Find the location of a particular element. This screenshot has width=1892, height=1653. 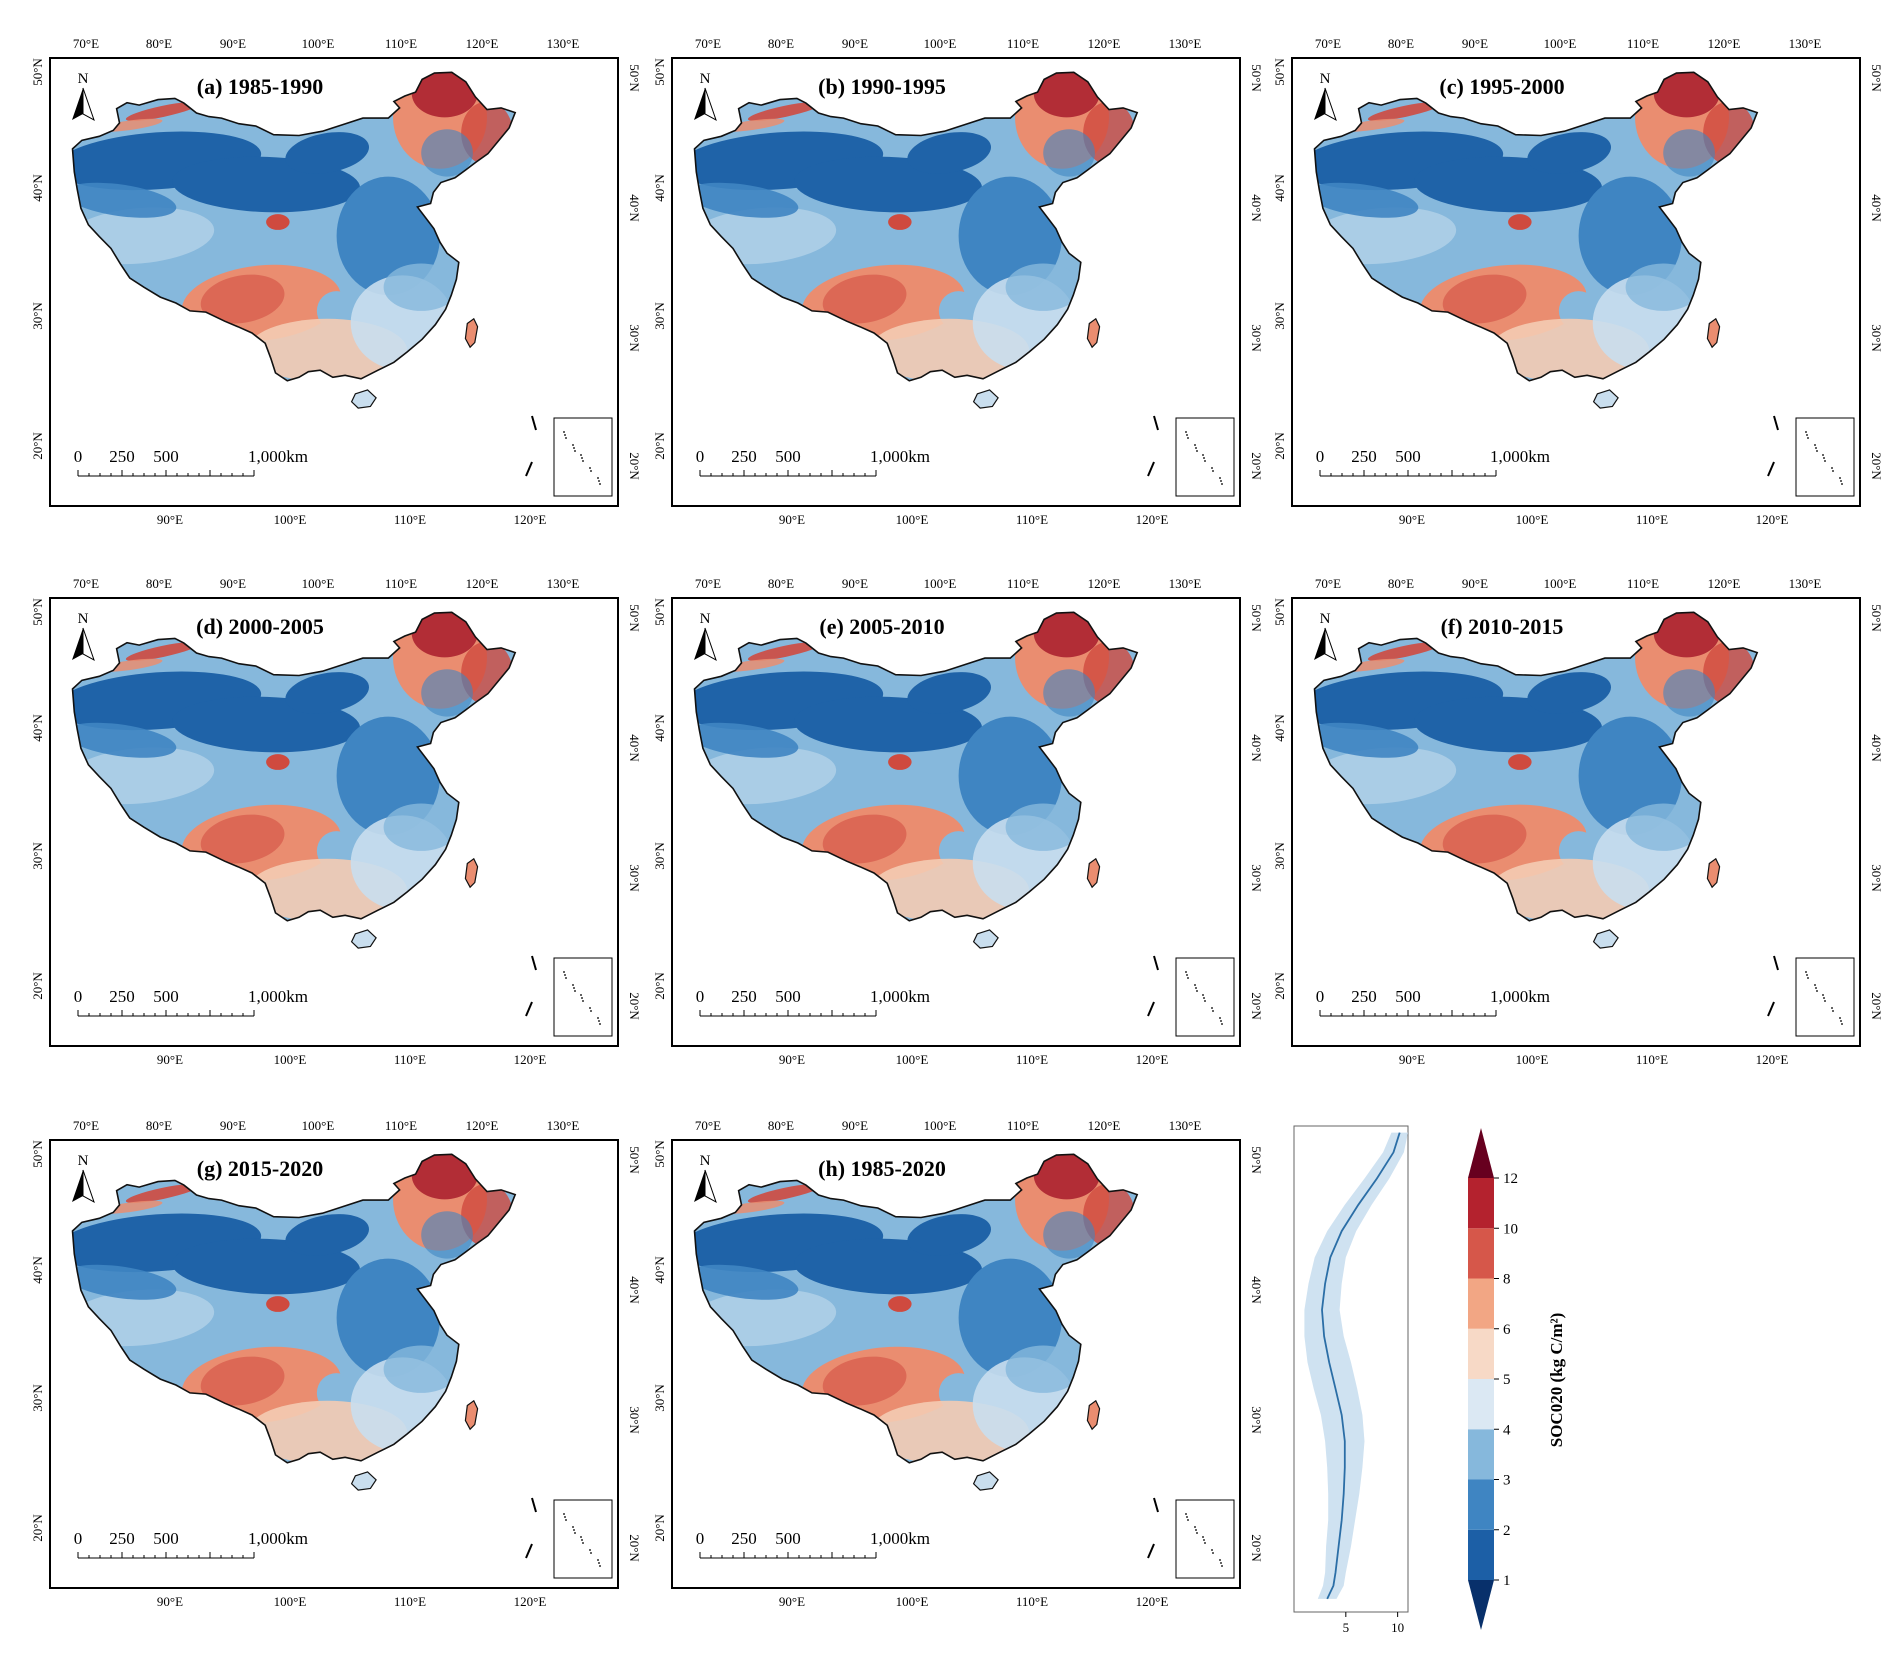

right-lat-label: 50°N is located at coordinates (1256, 618).